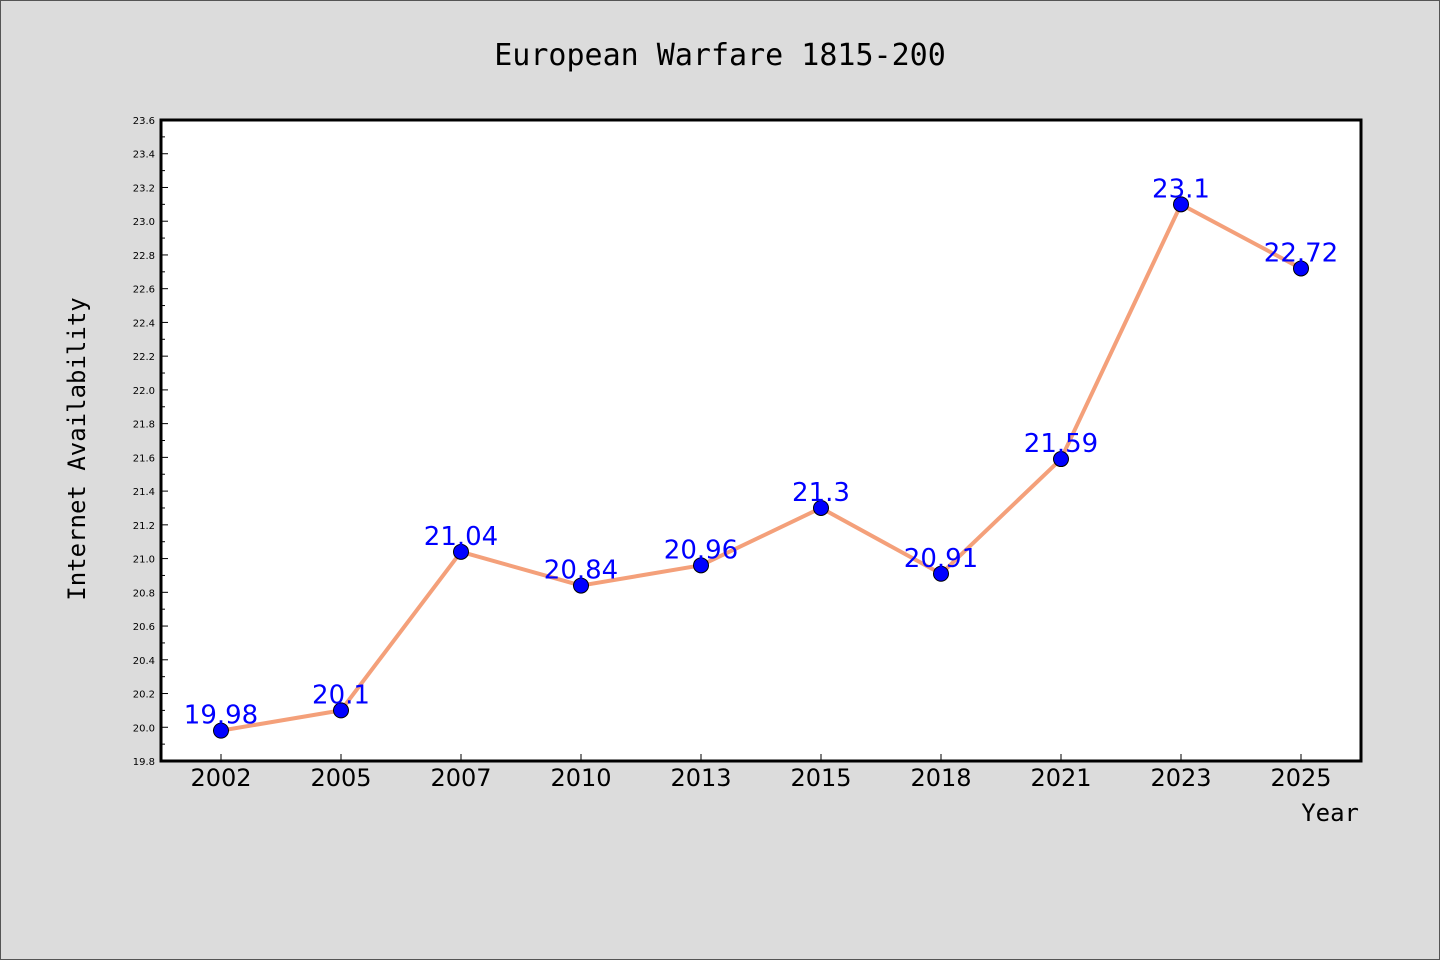  What do you see at coordinates (144, 290) in the screenshot?
I see `y-tick-label: 22.6` at bounding box center [144, 290].